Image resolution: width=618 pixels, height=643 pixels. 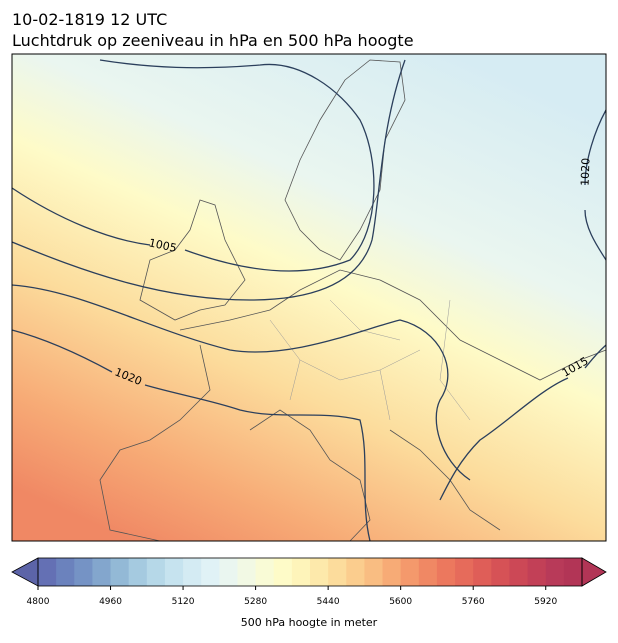 What do you see at coordinates (400, 602) in the screenshot?
I see `colorbar-tick-label: 5600` at bounding box center [400, 602].